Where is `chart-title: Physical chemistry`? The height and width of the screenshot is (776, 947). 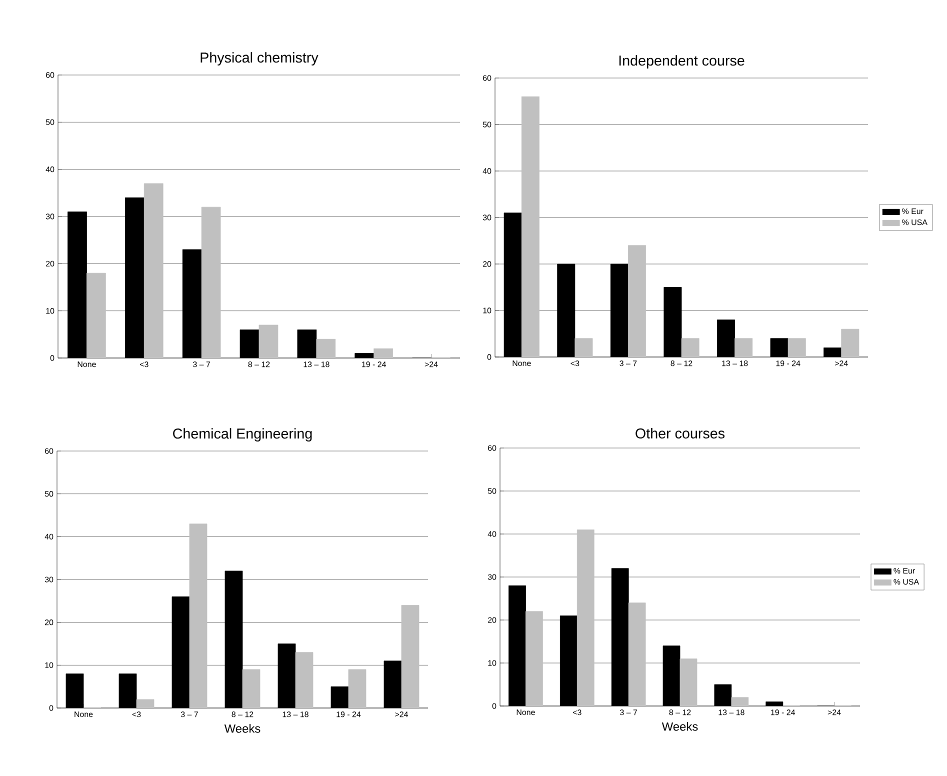
chart-title: Physical chemistry is located at coordinates (259, 59).